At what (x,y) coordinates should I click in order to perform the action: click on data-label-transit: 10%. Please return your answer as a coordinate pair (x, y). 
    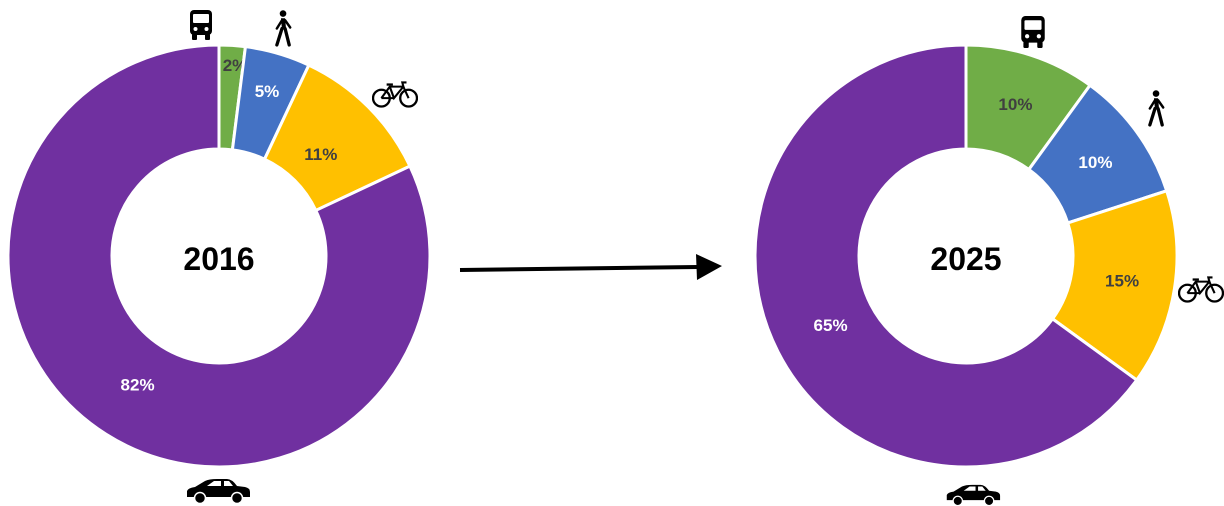
    Looking at the image, I should click on (1015, 104).